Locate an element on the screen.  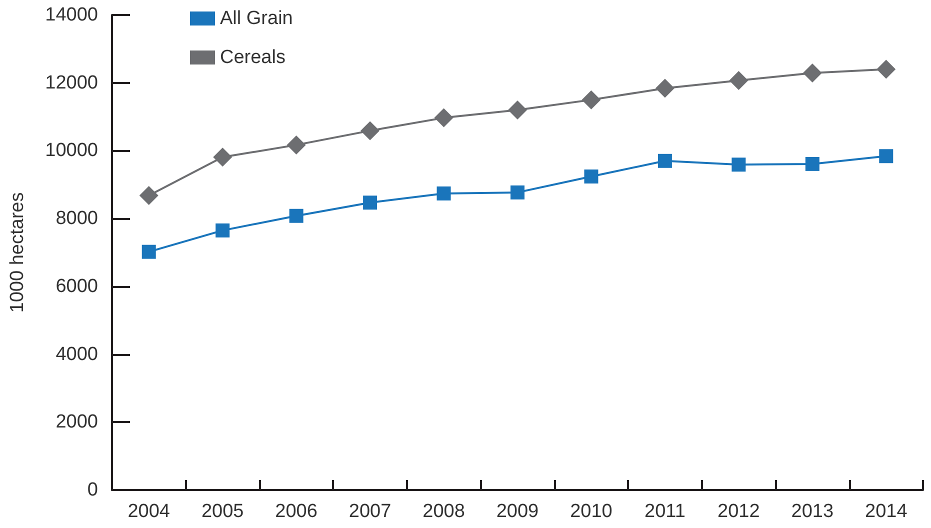
x-tick-label: 2013 is located at coordinates (812, 511).